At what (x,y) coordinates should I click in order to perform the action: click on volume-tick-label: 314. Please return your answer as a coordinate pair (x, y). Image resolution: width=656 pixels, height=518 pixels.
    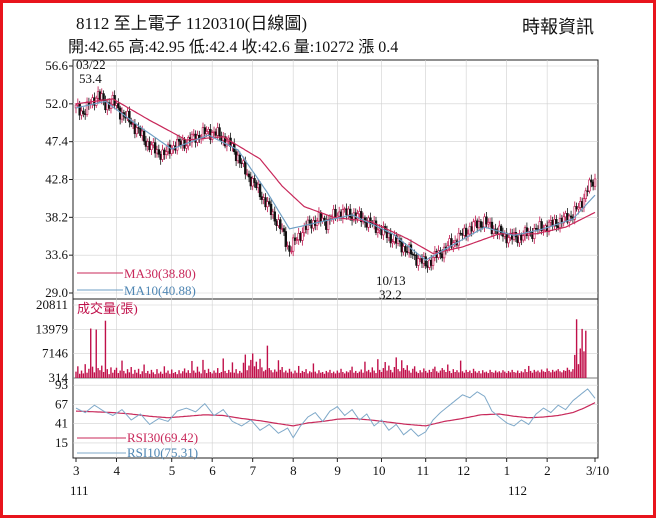
    Looking at the image, I should click on (59, 377).